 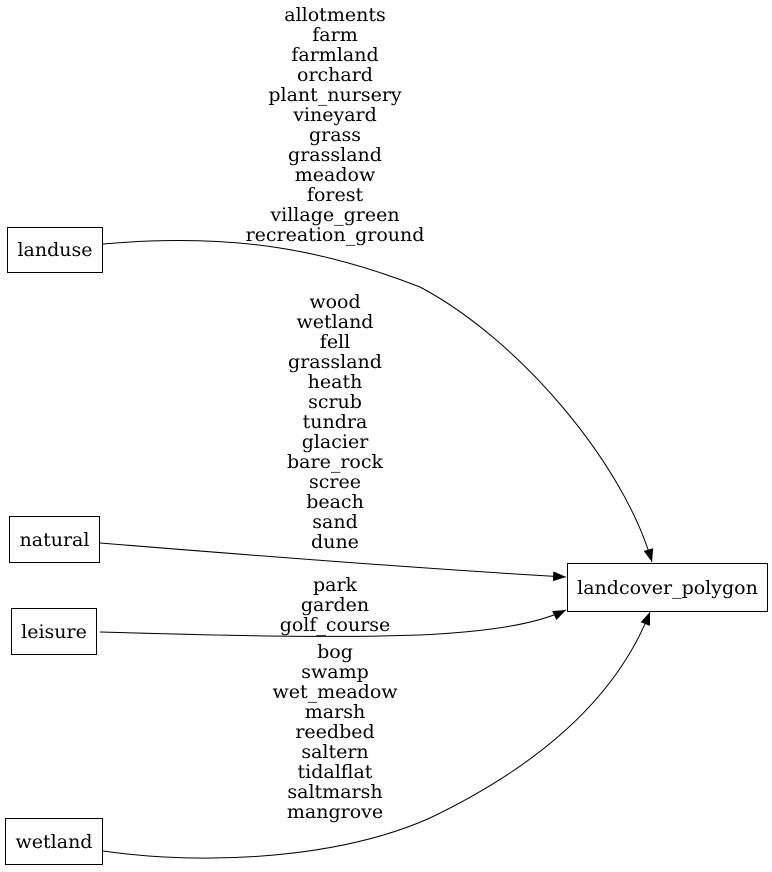 I want to click on node-leisure-label: leisure, so click(x=54, y=631).